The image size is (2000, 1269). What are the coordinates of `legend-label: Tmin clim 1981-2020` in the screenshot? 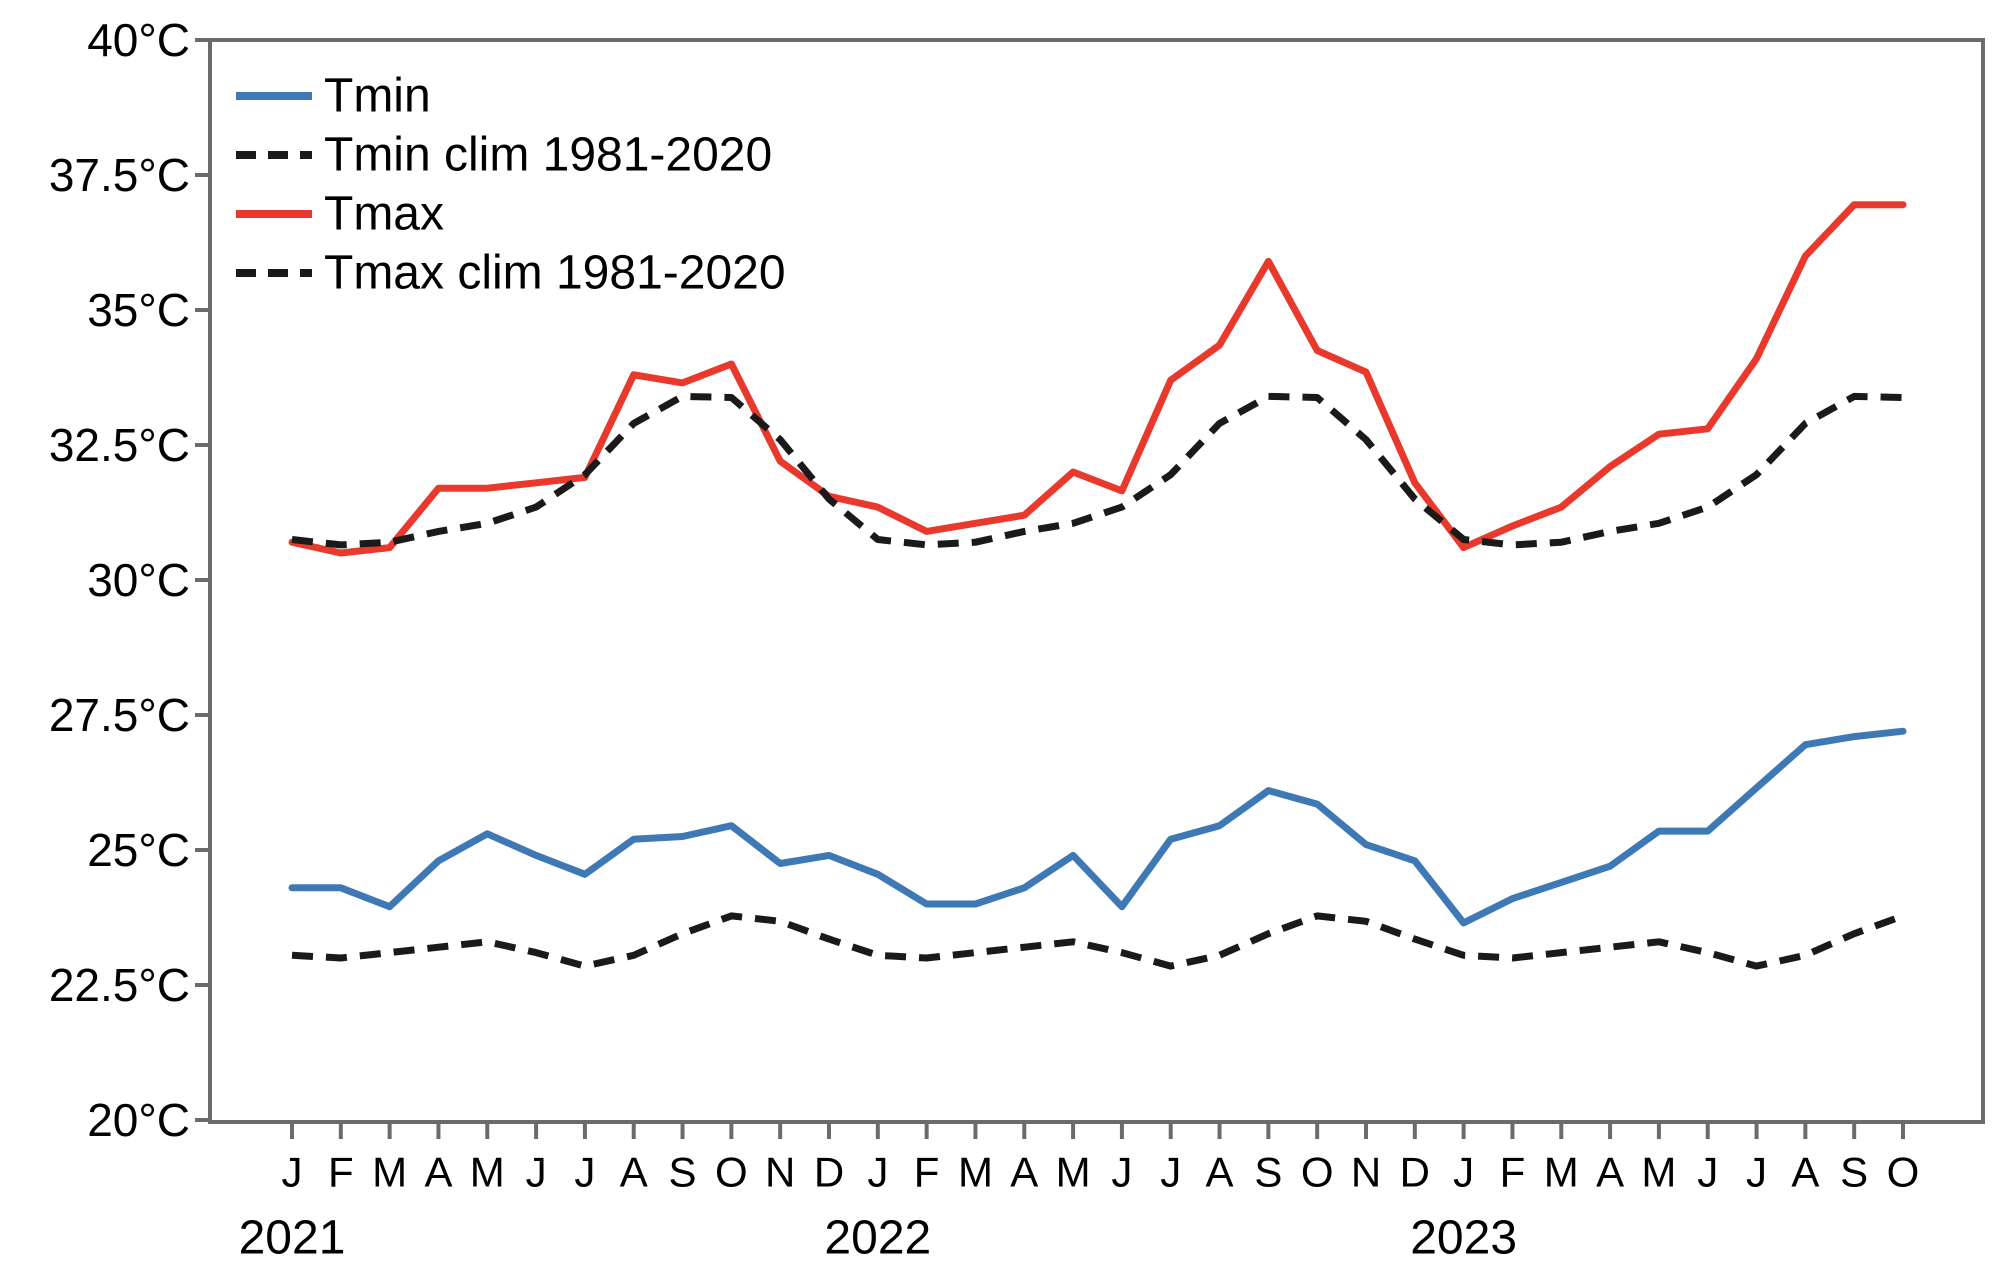 It's located at (548, 155).